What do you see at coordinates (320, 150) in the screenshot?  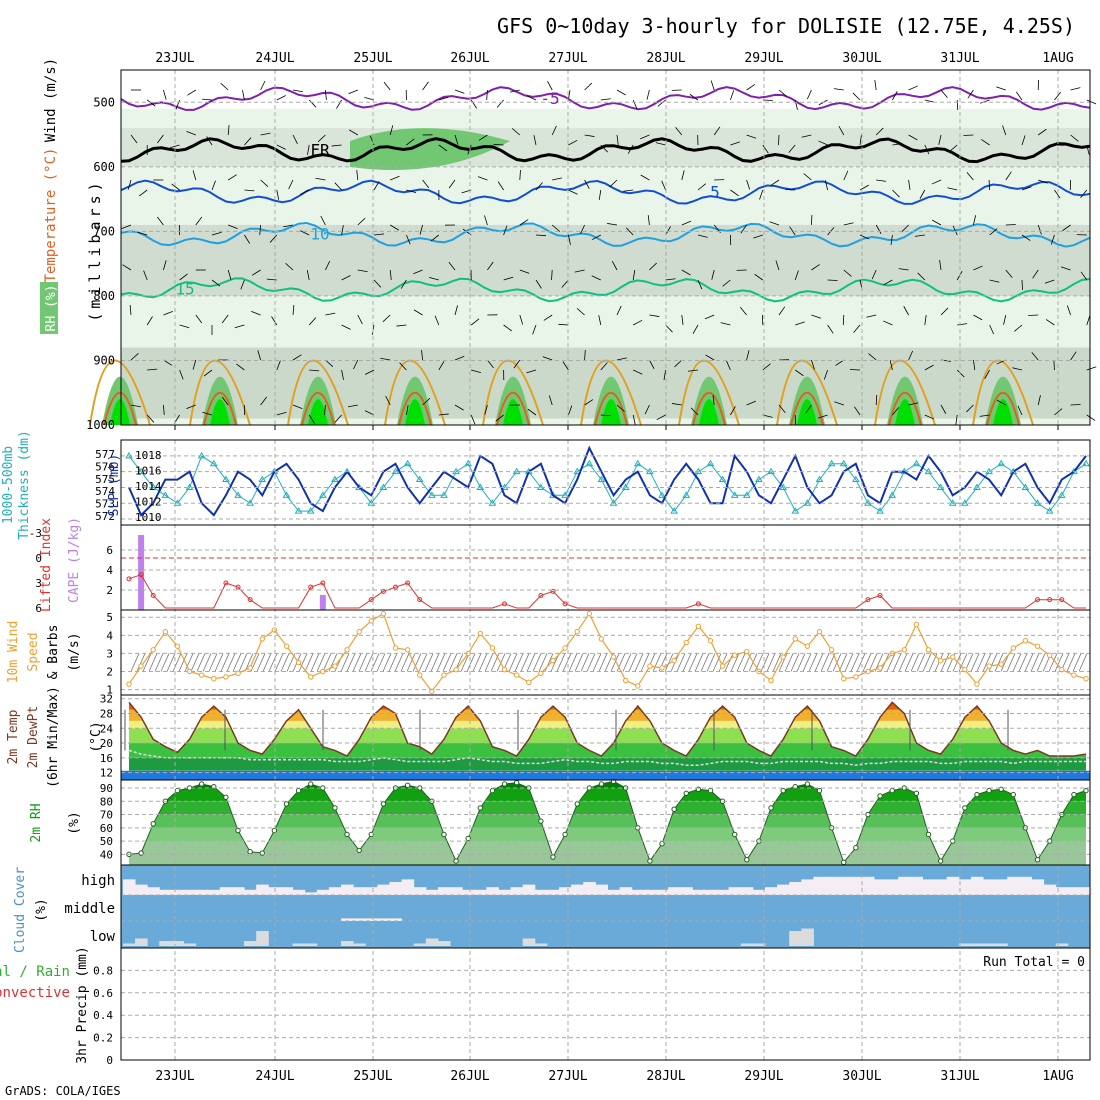 I see `temp-contour-label: FR` at bounding box center [320, 150].